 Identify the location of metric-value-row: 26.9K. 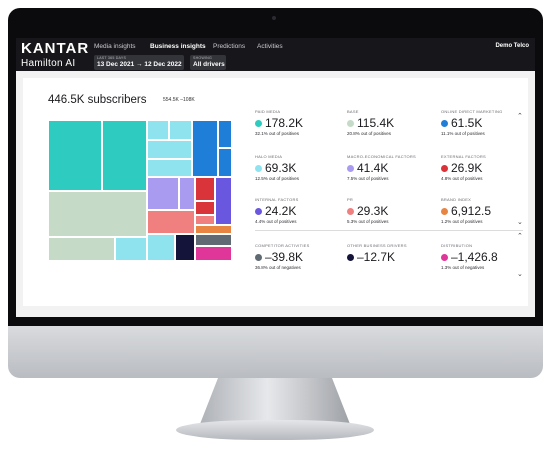
(481, 168).